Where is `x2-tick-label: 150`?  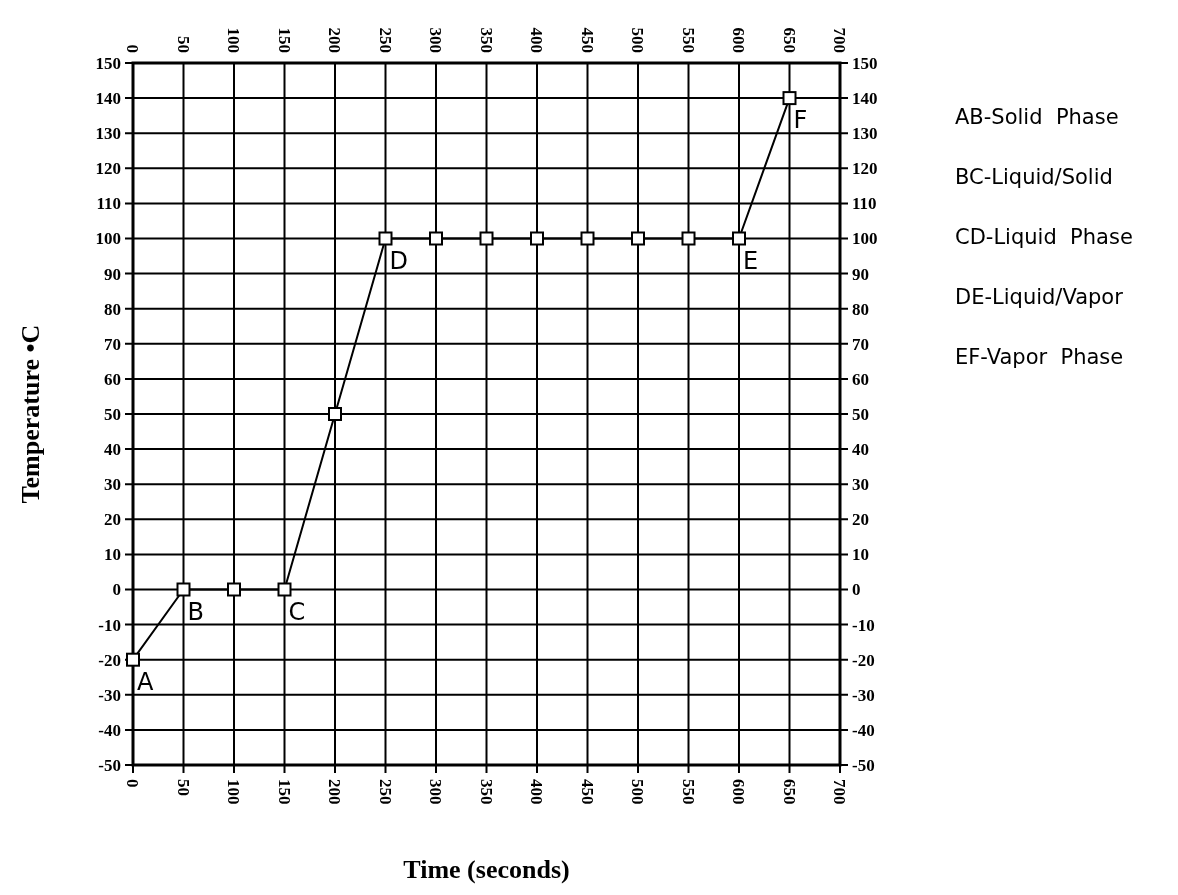 x2-tick-label: 150 is located at coordinates (284, 792).